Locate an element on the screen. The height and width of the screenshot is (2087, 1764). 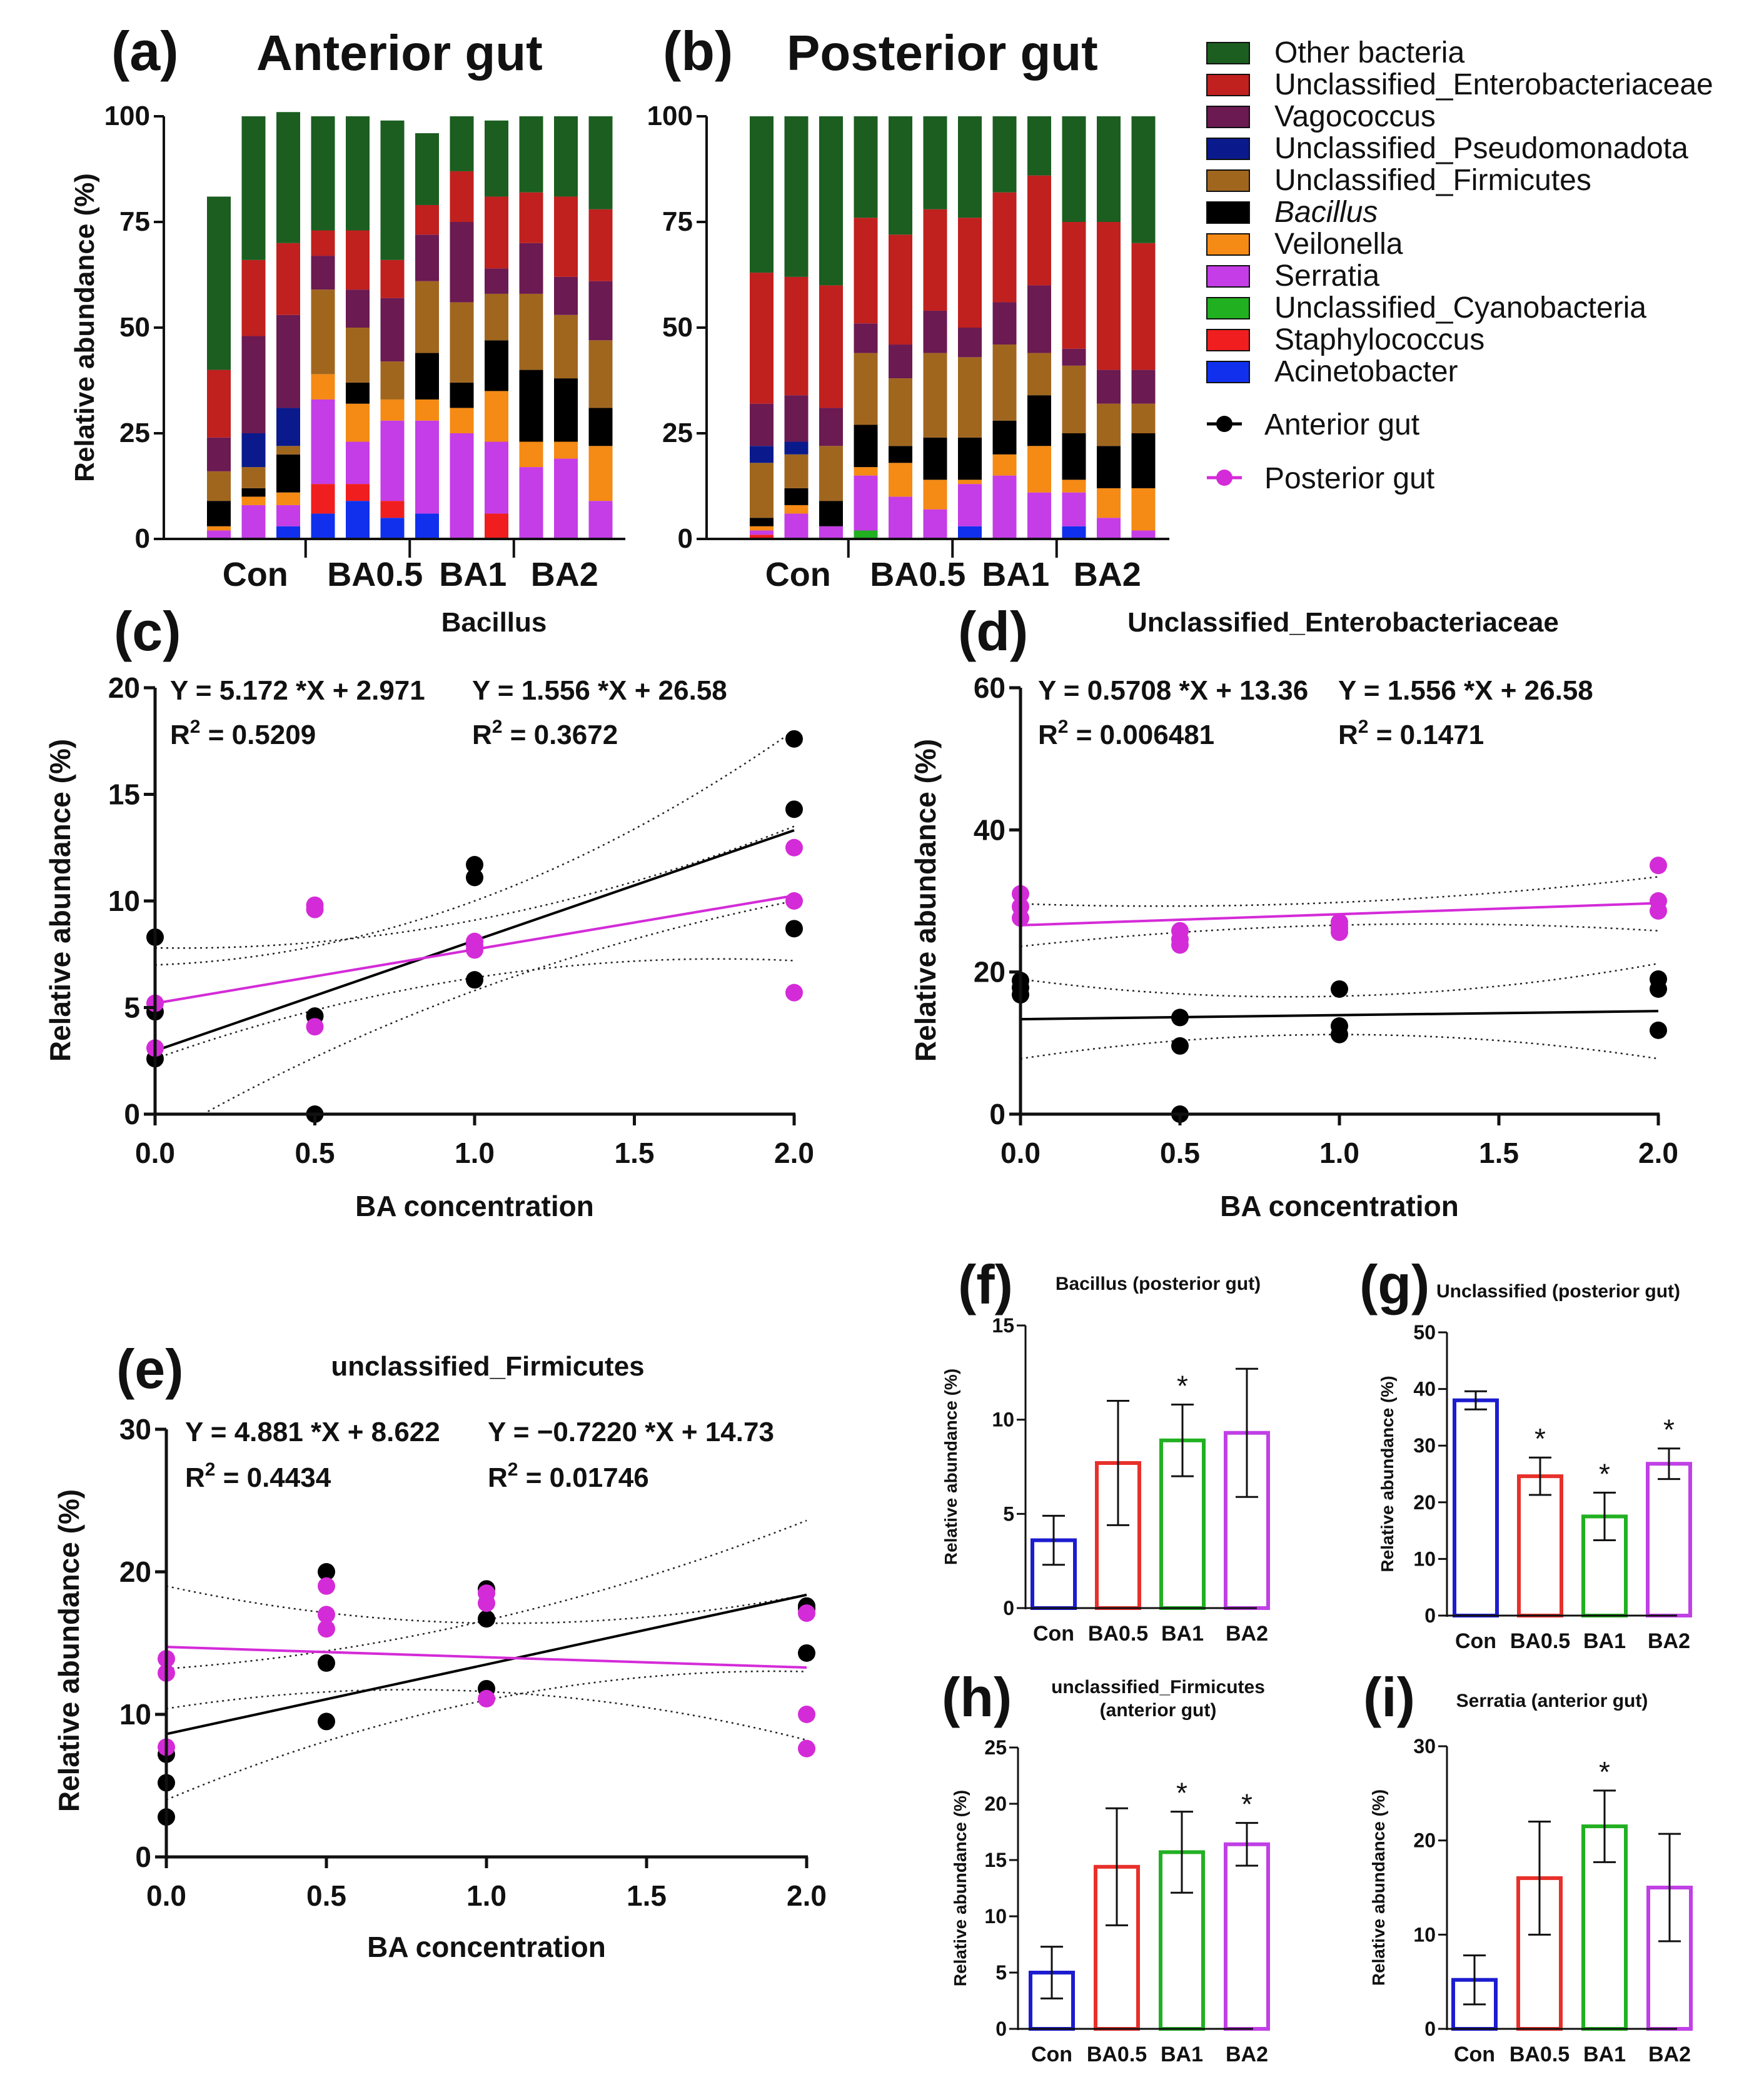
r-squared-value: = 0.4434 is located at coordinates (273, 1477).